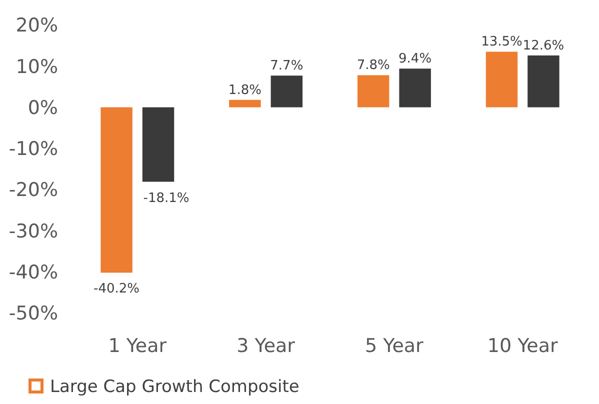  Describe the element at coordinates (522, 346) in the screenshot. I see `x-tick-label: 10 Year` at that location.